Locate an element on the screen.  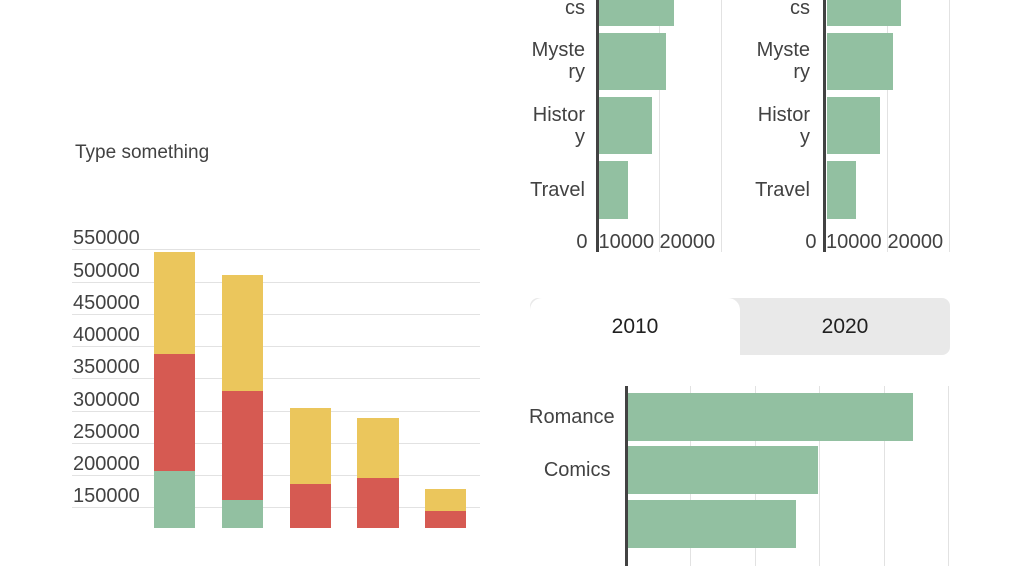
tab-2010: 2010 is located at coordinates (635, 326).